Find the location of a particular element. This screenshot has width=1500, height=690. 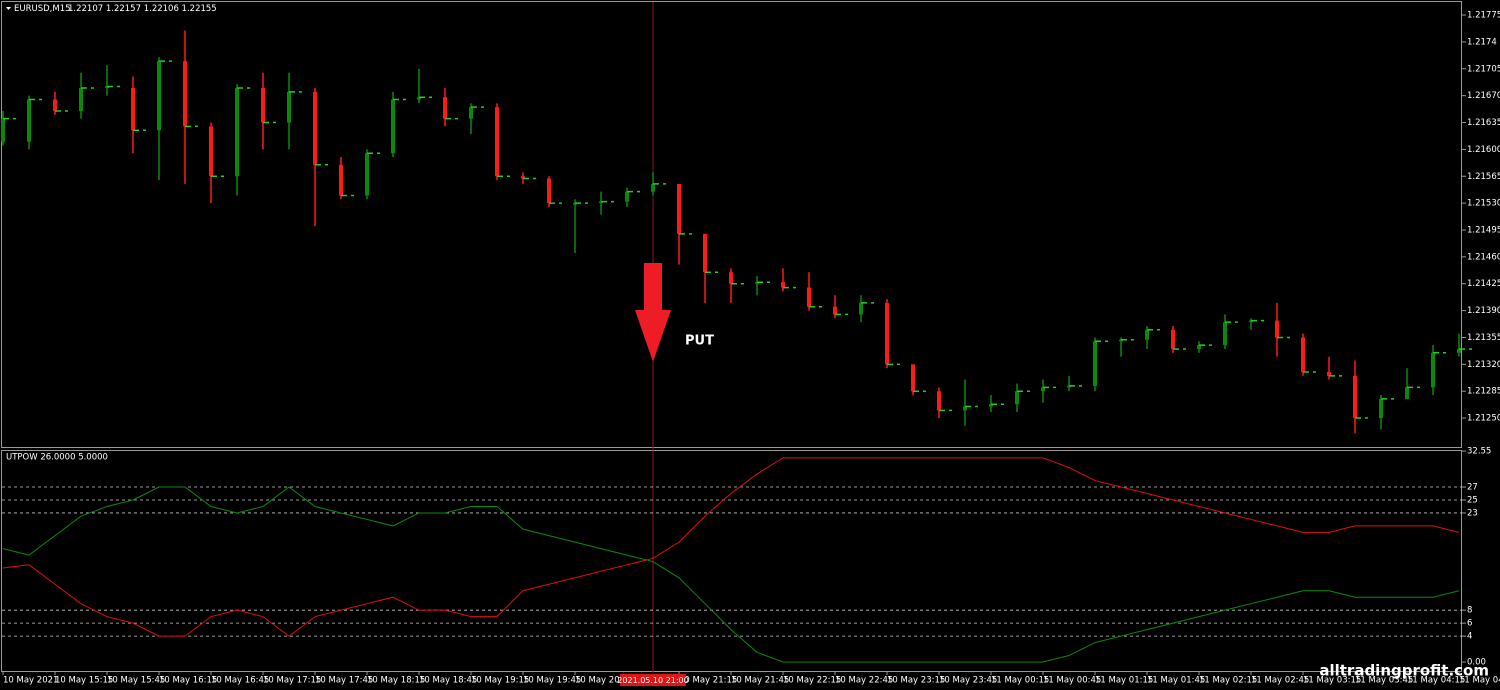

x-tick-label: 10 May 19:45 is located at coordinates (552, 681).